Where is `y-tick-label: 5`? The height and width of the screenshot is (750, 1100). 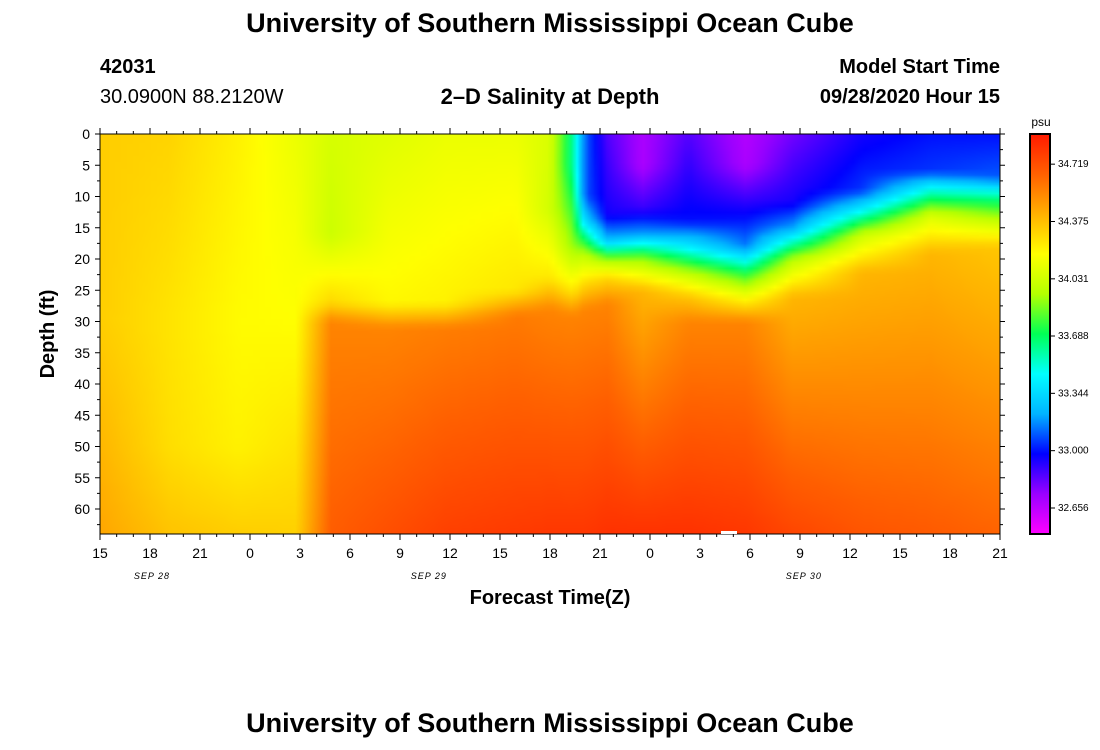 y-tick-label: 5 is located at coordinates (86, 165).